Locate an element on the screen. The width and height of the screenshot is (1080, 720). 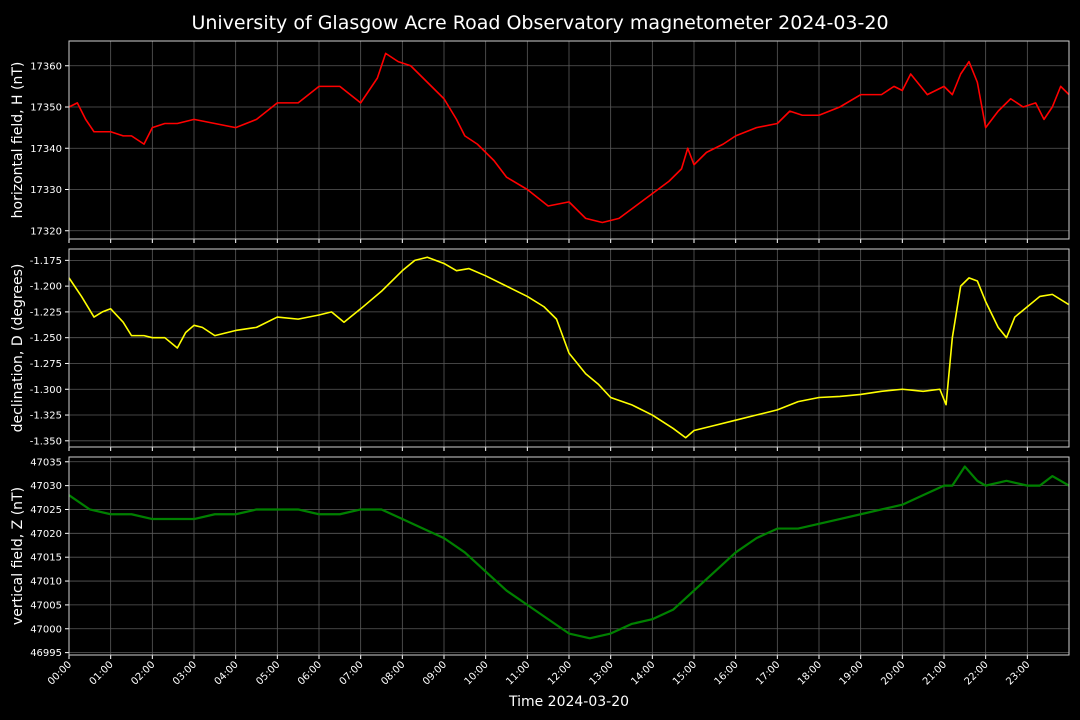
y-axis-label: horizontal field, H (nT) is located at coordinates (18, 140).